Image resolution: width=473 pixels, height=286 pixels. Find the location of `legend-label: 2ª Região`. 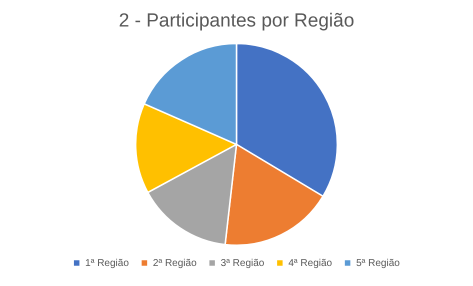

legend-label: 2ª Região is located at coordinates (175, 263).